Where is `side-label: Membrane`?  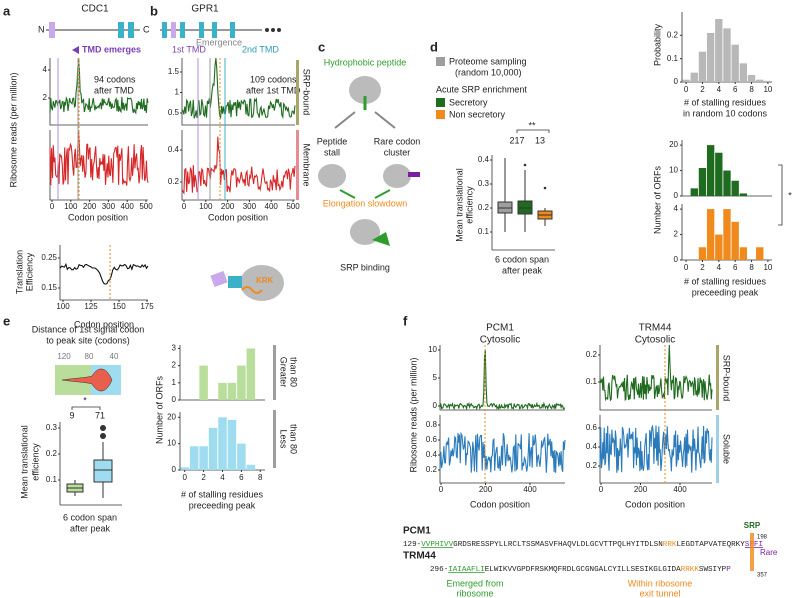
side-label: Membrane is located at coordinates (307, 164).